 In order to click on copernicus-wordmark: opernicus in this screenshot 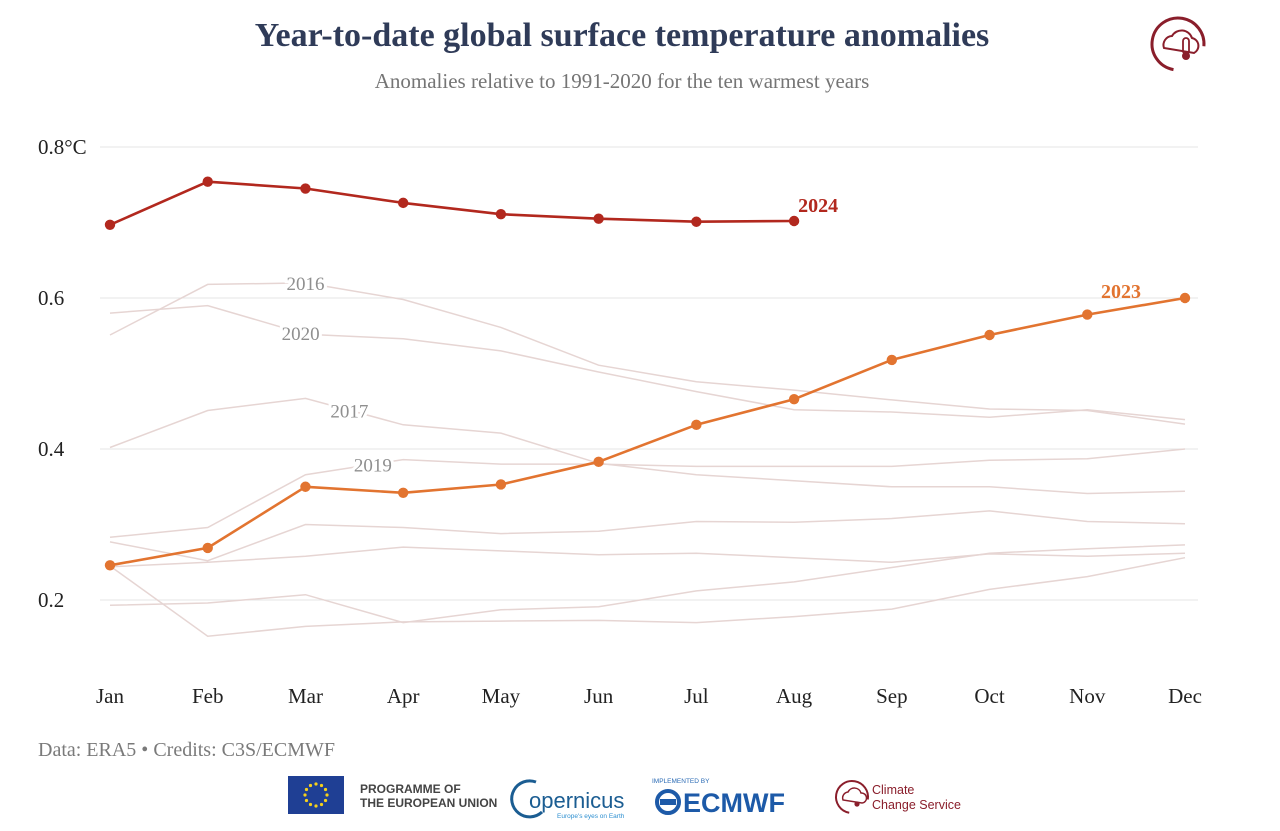, I will do `click(576, 800)`.